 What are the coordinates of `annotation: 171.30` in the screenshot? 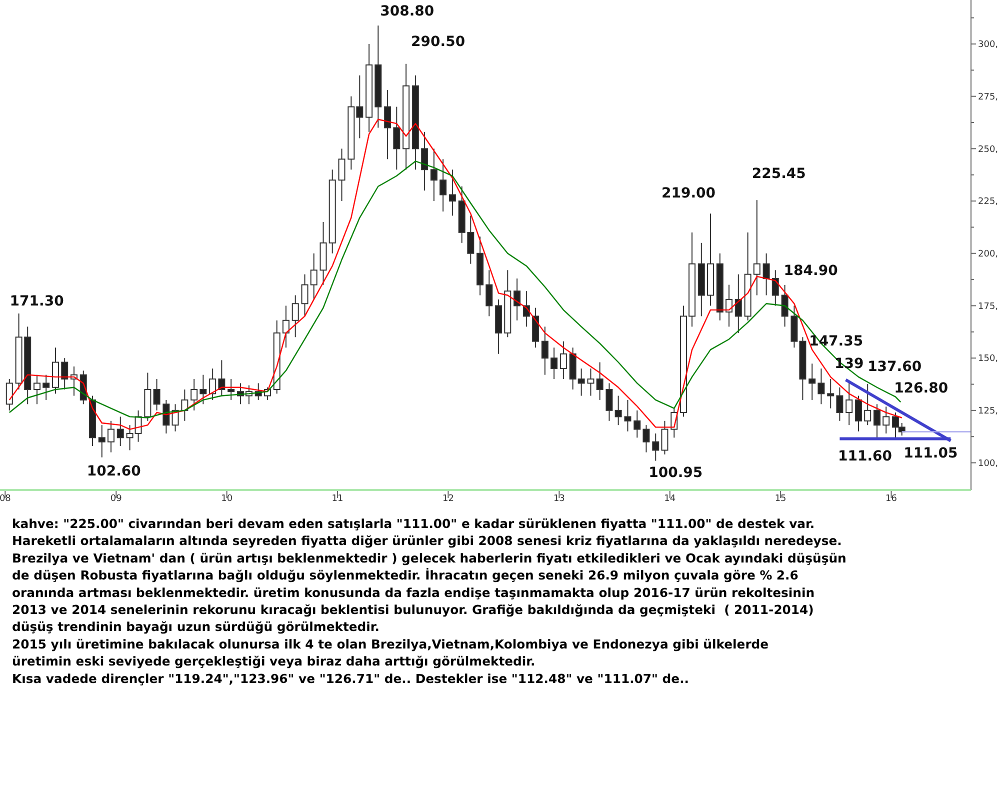 It's located at (37, 301).